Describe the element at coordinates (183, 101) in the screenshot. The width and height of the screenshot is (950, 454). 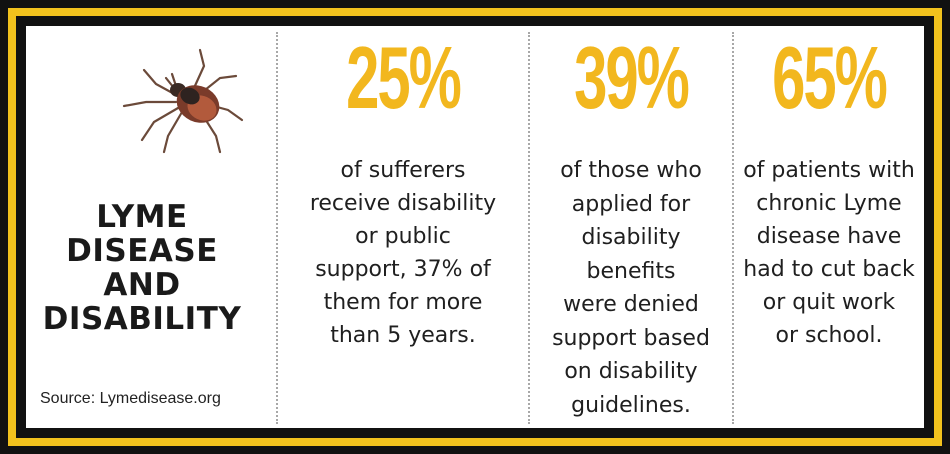
I see `tick-icon` at that location.